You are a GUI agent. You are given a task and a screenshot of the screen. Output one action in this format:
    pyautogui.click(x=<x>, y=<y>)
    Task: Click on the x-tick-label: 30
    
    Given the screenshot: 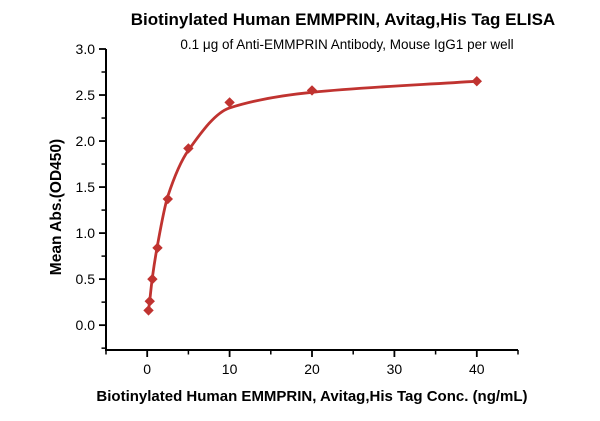 What is the action you would take?
    pyautogui.click(x=395, y=369)
    